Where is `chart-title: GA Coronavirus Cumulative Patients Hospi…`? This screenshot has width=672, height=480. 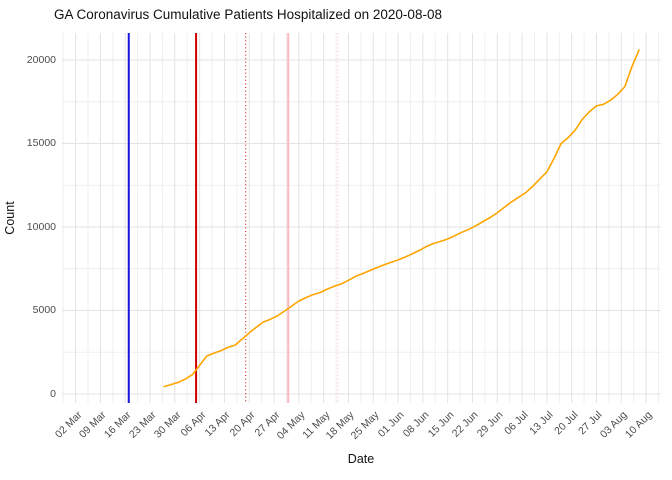 chart-title: GA Coronavirus Cumulative Patients Hospi… is located at coordinates (248, 14).